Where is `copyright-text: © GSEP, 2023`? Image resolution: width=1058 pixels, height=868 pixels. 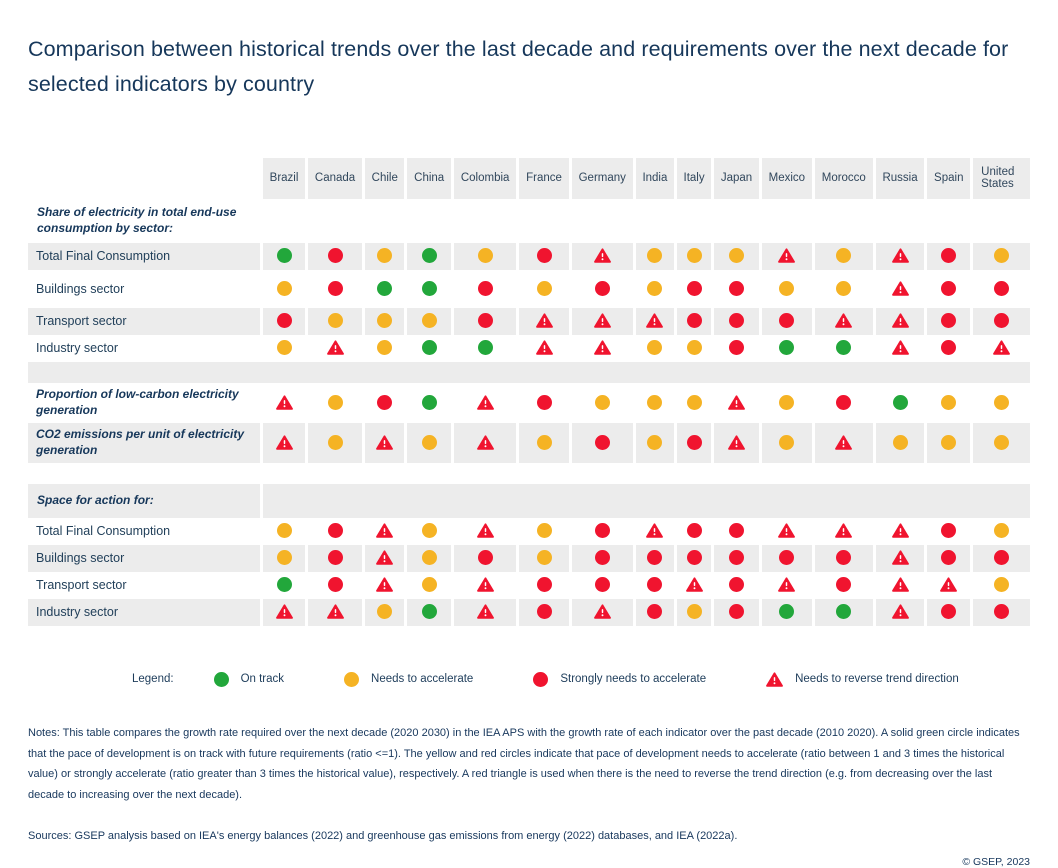 copyright-text: © GSEP, 2023 is located at coordinates (996, 862).